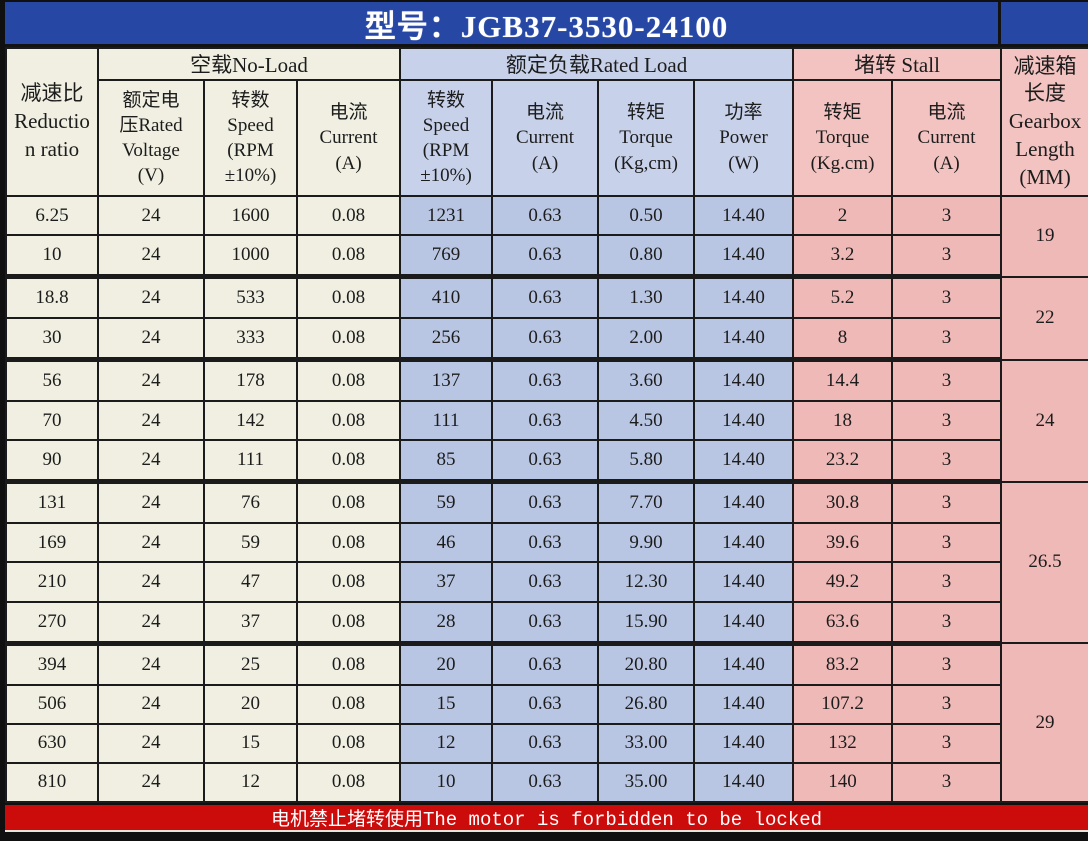  What do you see at coordinates (52, 782) in the screenshot?
I see `cell-reduction-ratio: 810` at bounding box center [52, 782].